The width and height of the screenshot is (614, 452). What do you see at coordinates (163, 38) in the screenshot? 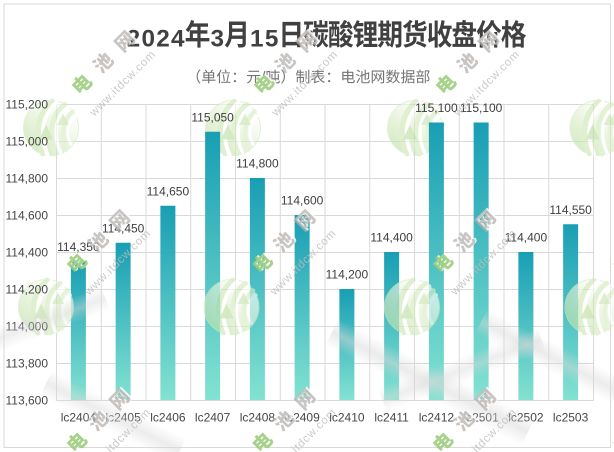
I see `svg-text: 2` at bounding box center [163, 38].